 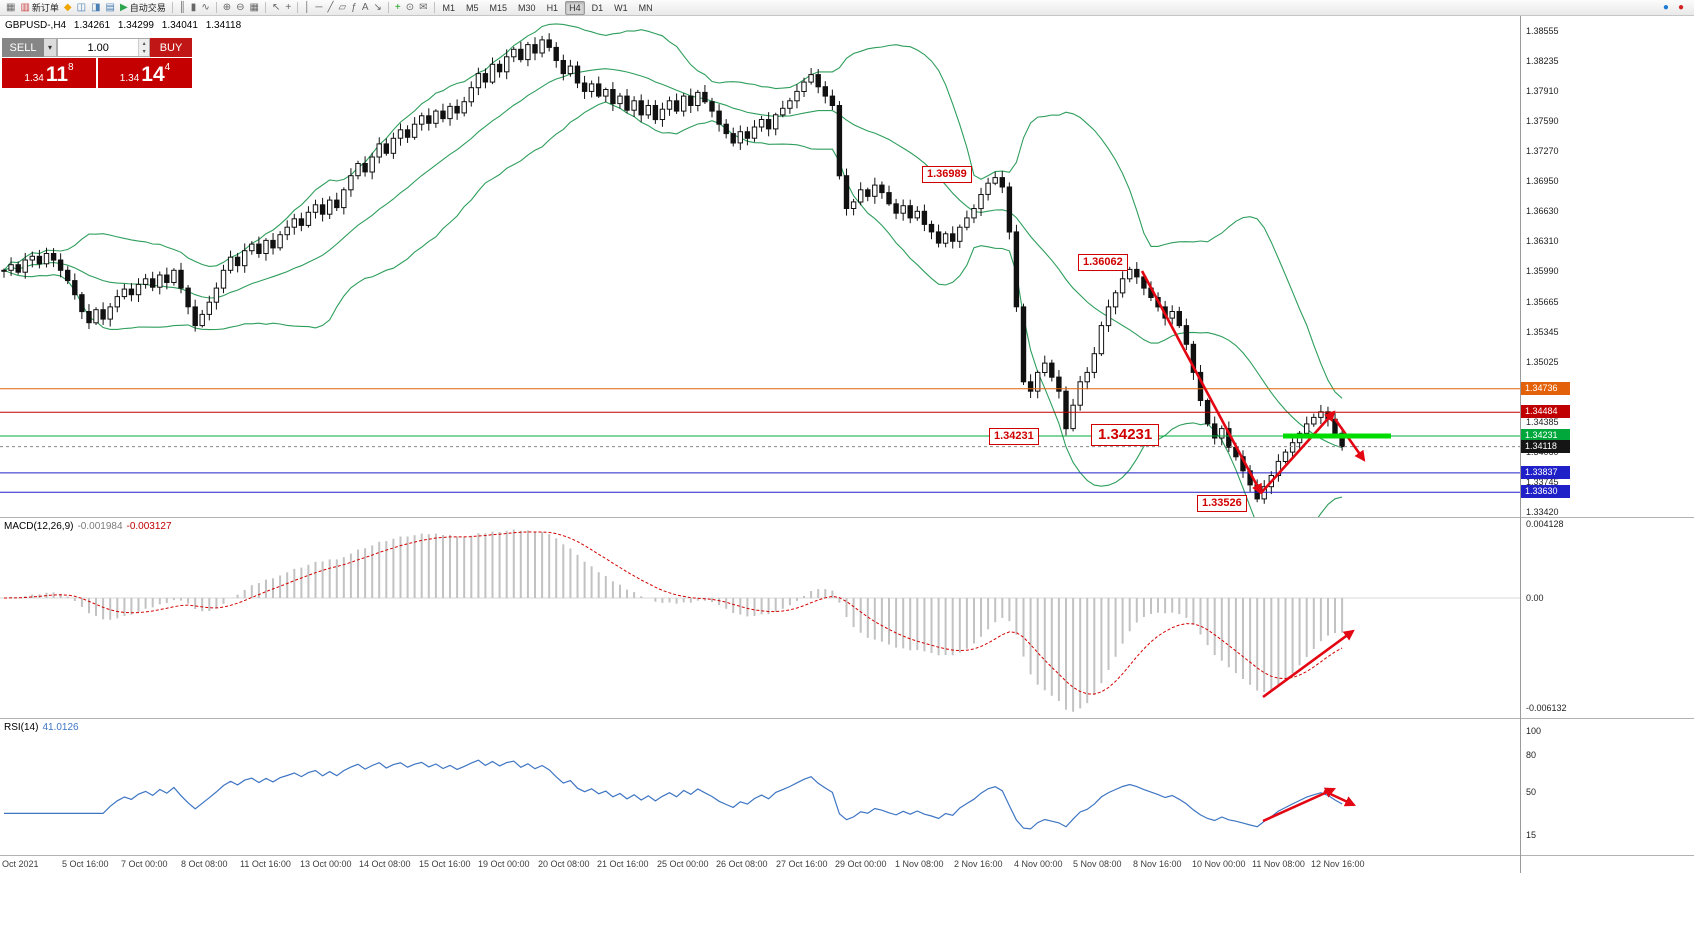 I want to click on price-annotation: 1.36062, so click(x=1103, y=262).